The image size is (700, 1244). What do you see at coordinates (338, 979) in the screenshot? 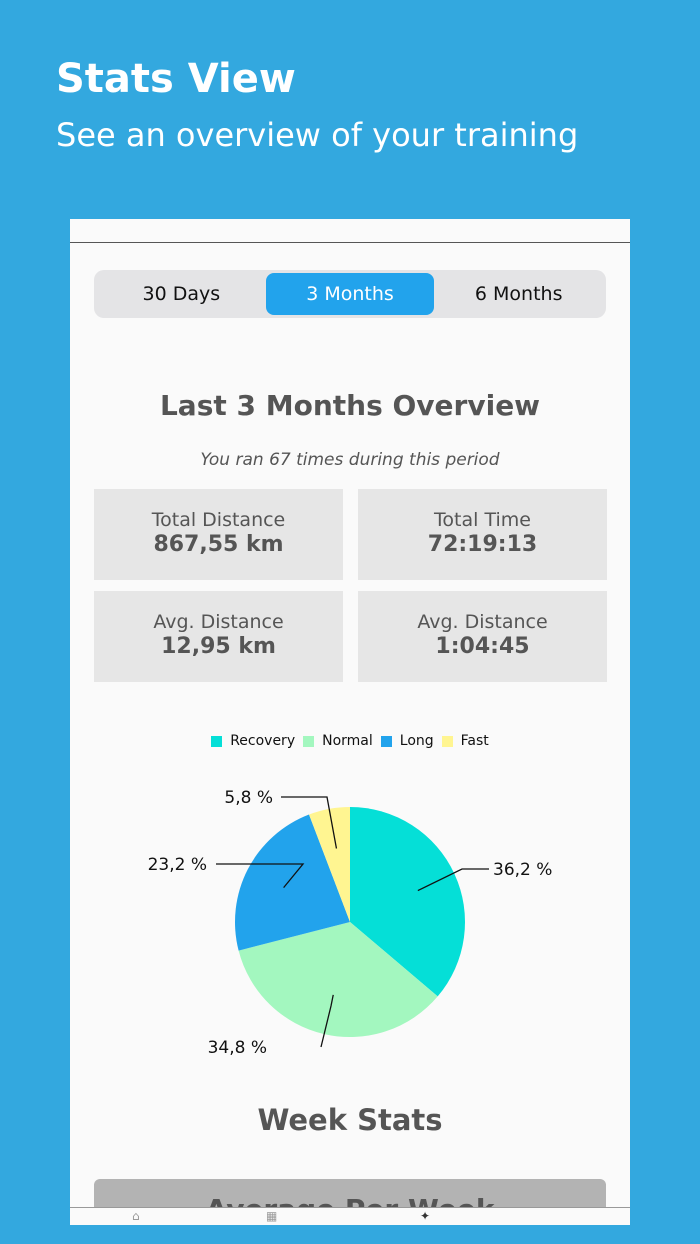
I see `pie-slice-normal` at bounding box center [338, 979].